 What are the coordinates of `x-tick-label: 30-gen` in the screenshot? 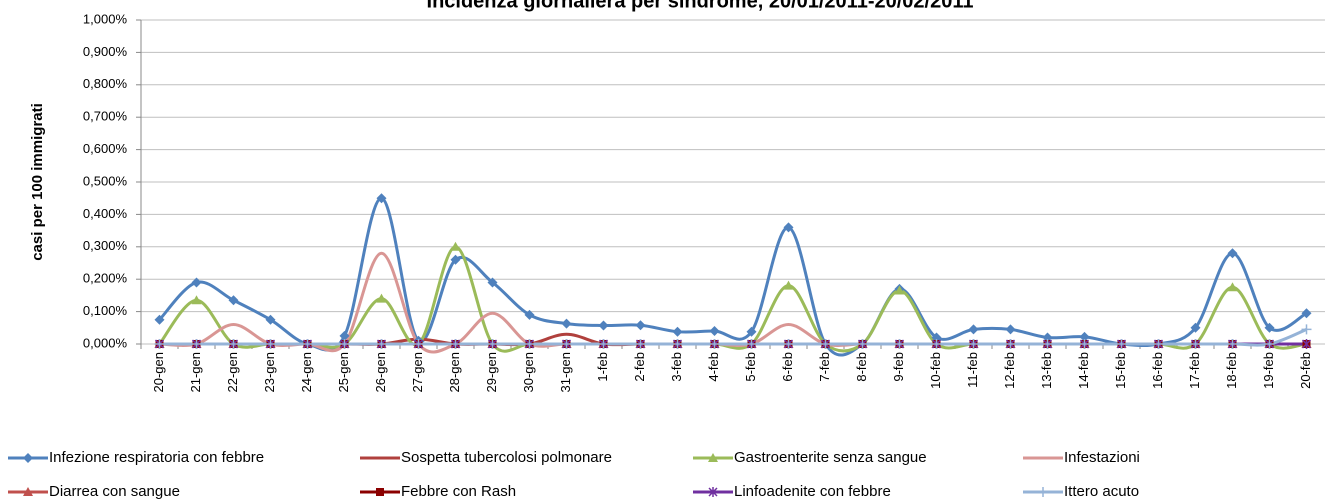 It's located at (528, 372).